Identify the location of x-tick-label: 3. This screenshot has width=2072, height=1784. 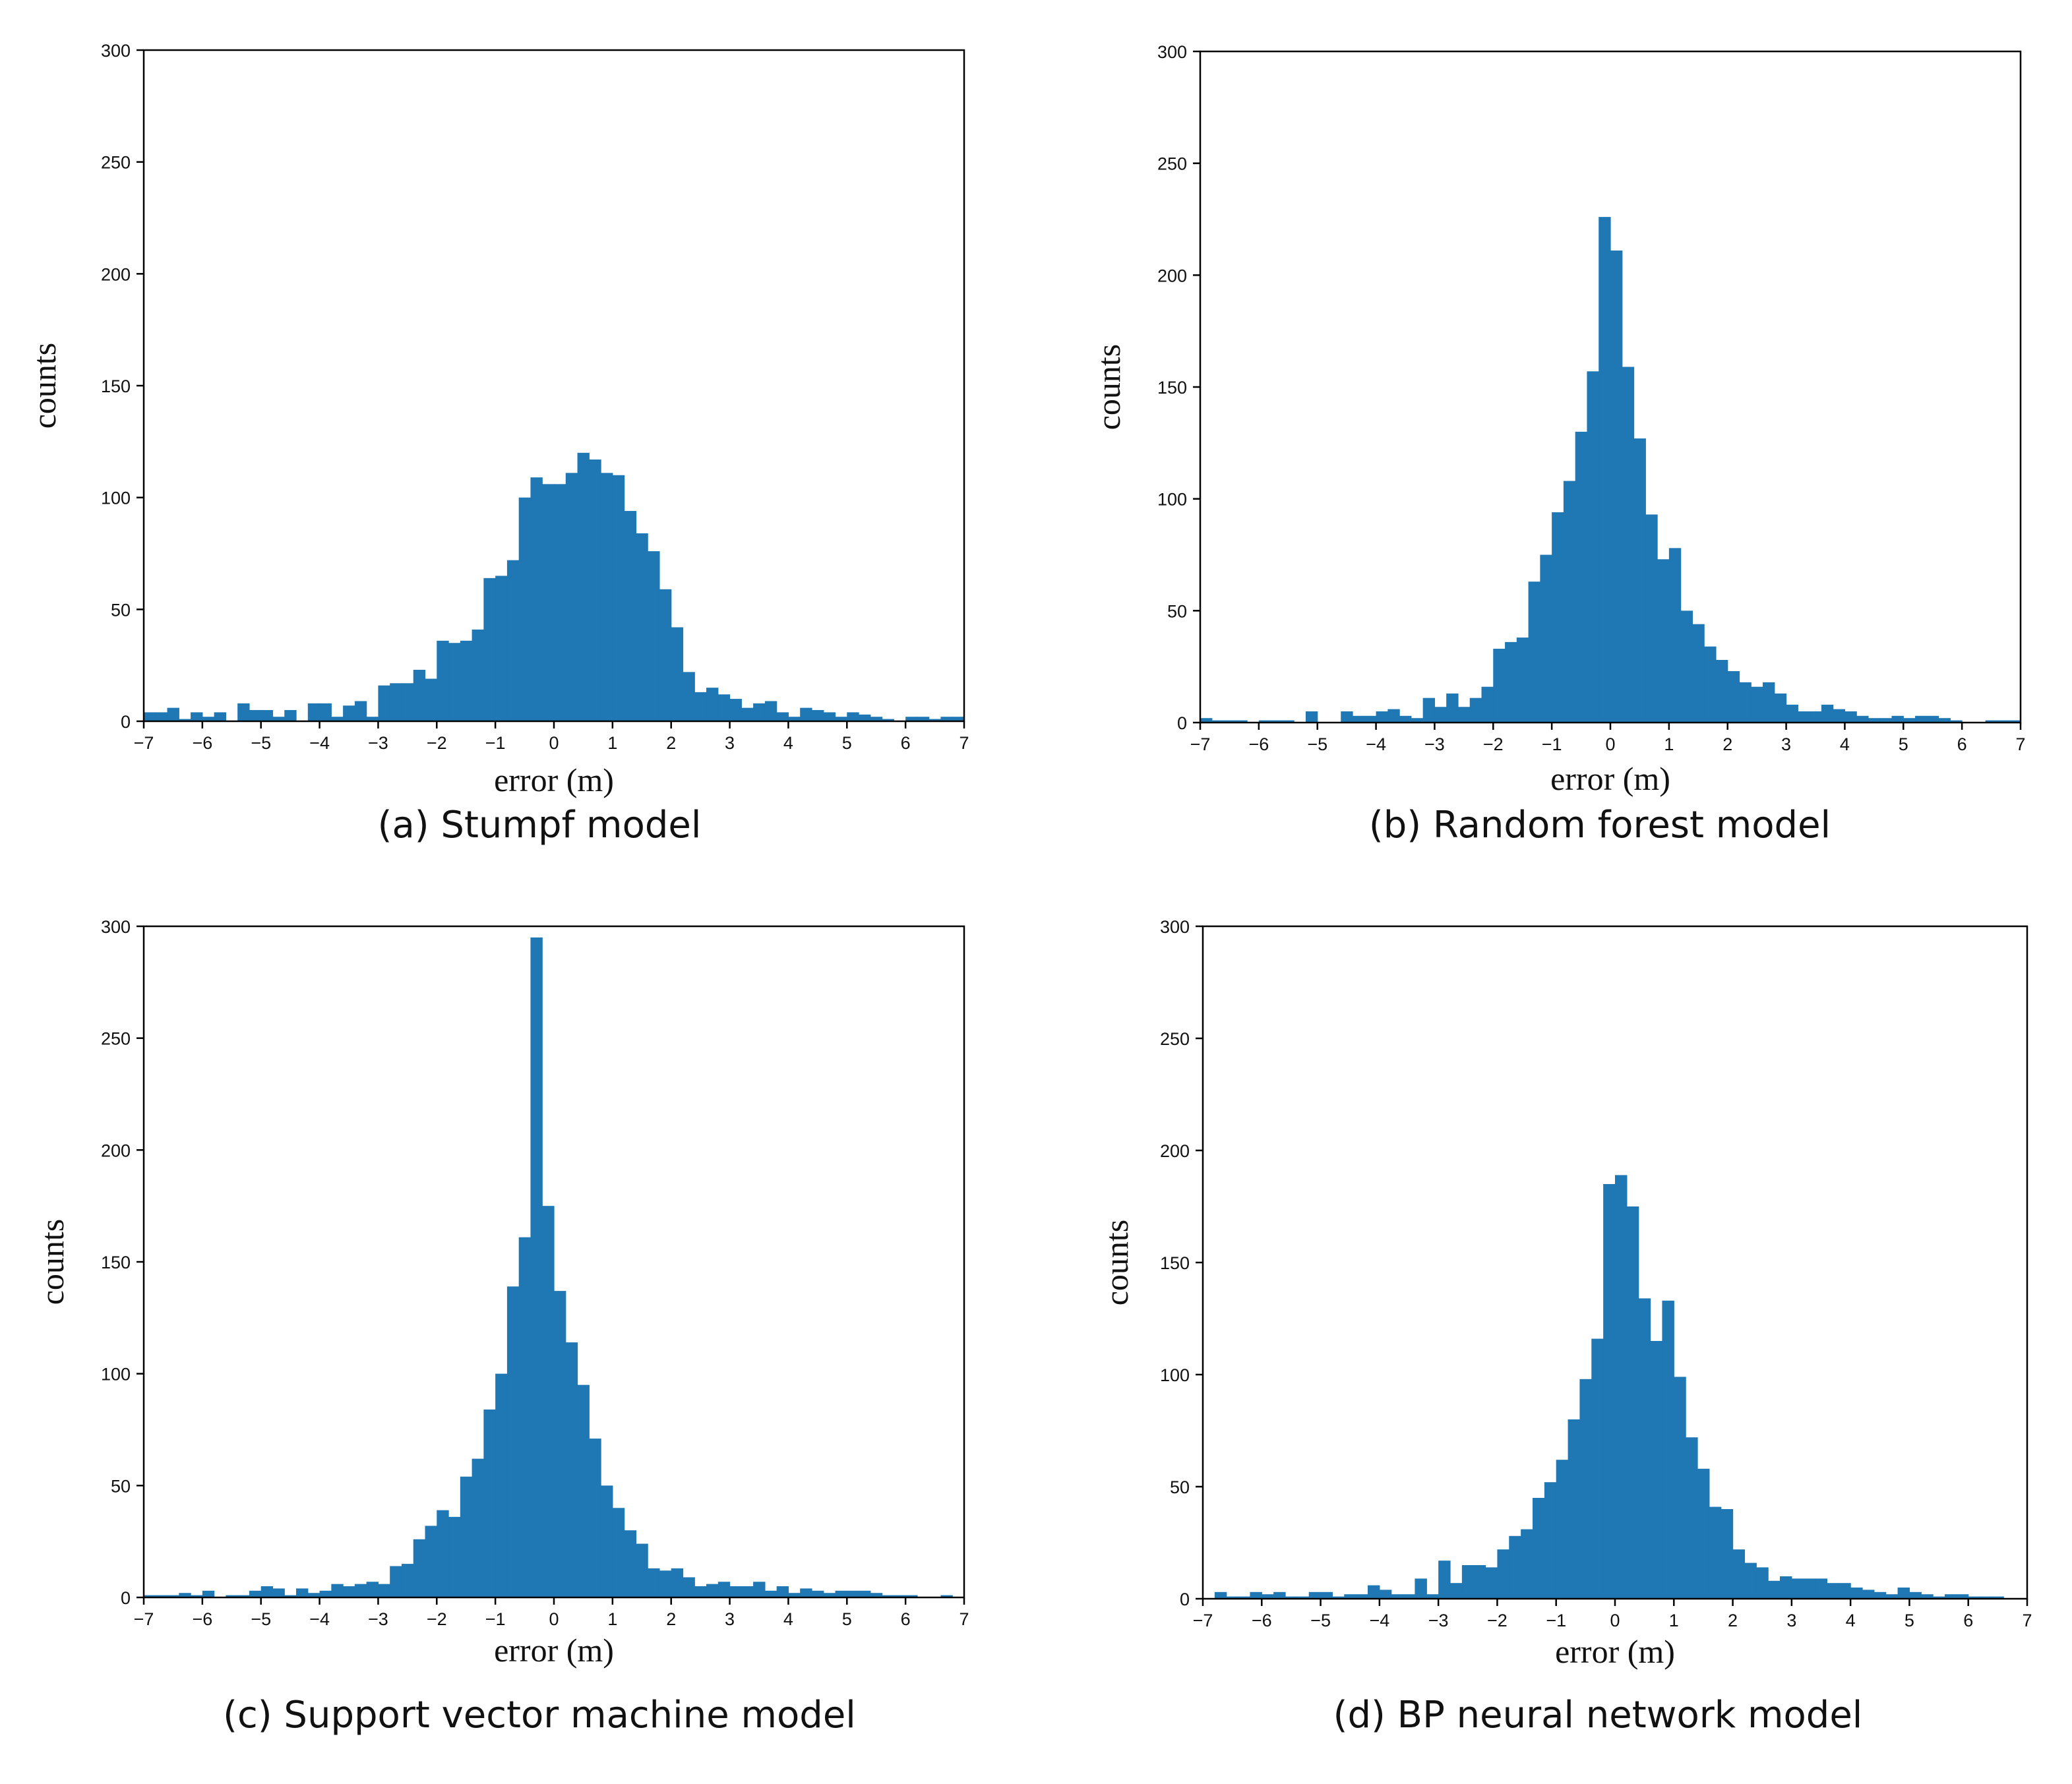
(730, 1619).